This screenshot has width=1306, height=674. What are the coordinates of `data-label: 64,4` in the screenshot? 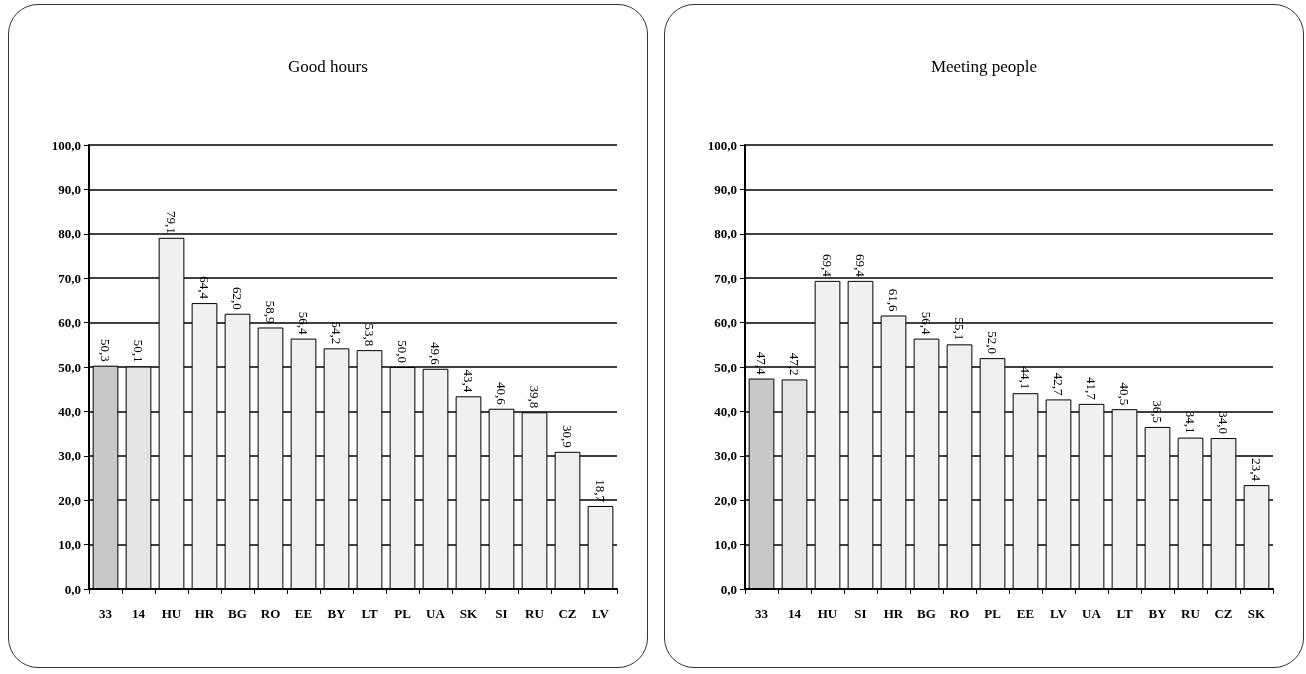 It's located at (204, 288).